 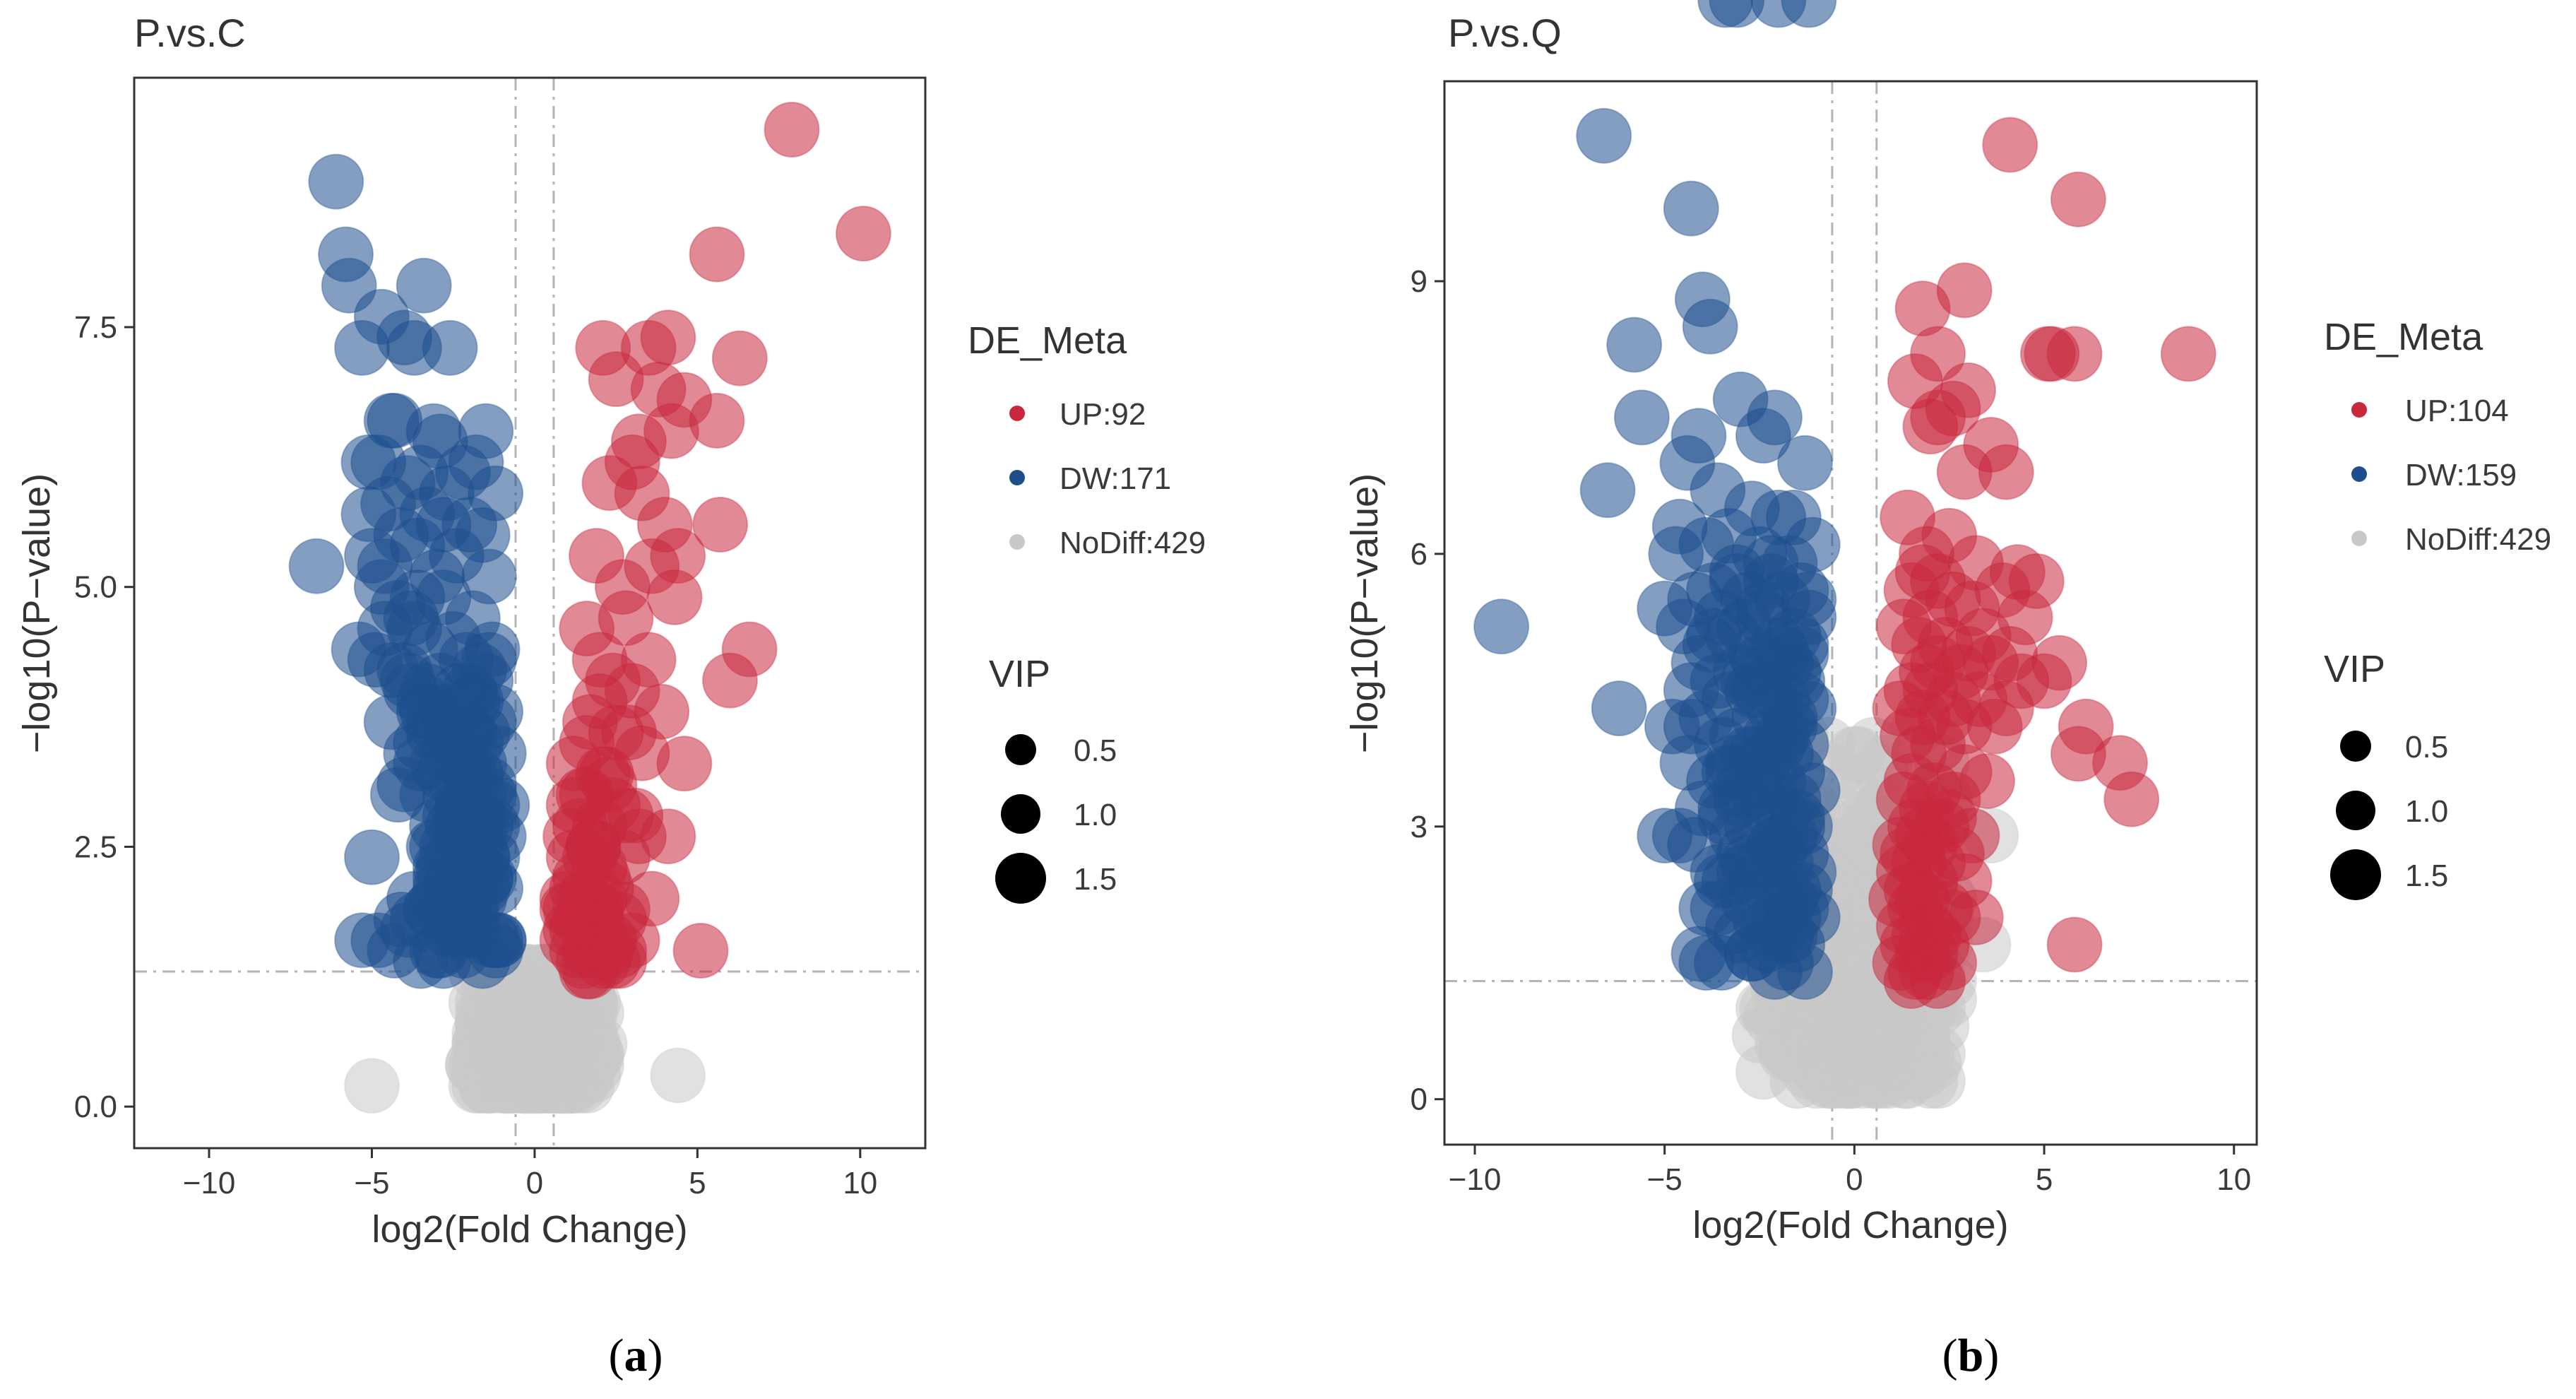 I want to click on panel-letter: b, so click(x=1971, y=1355).